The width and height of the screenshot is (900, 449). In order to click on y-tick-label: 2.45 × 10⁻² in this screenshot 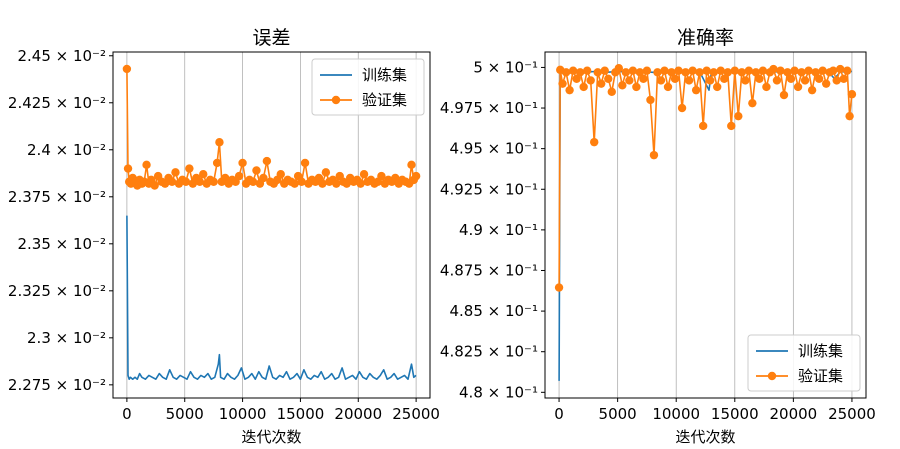, I will do `click(61, 56)`.